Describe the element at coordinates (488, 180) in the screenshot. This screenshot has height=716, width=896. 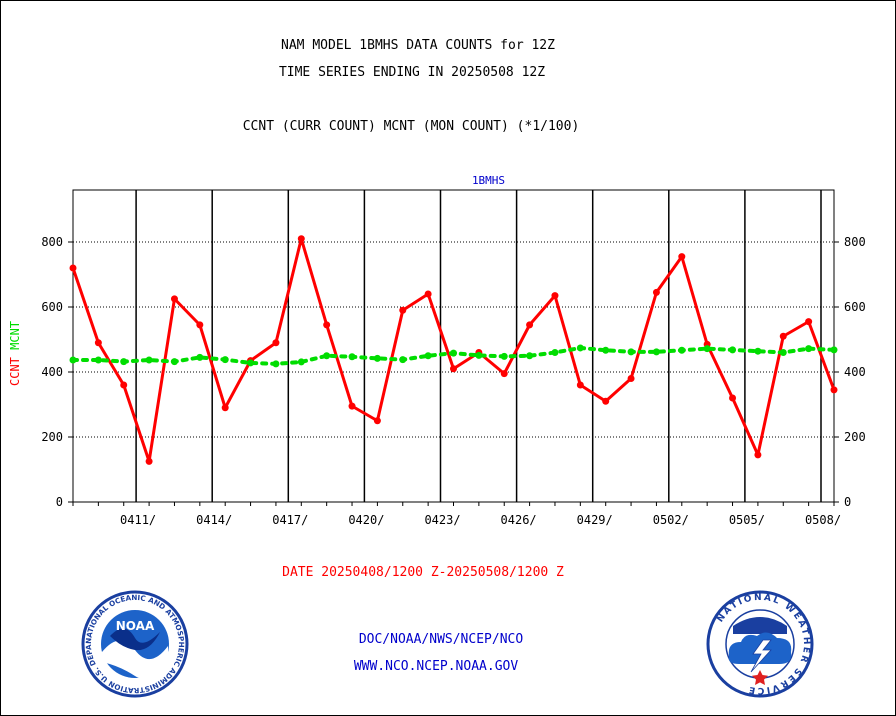
I see `plot-label: 1BMHS` at that location.